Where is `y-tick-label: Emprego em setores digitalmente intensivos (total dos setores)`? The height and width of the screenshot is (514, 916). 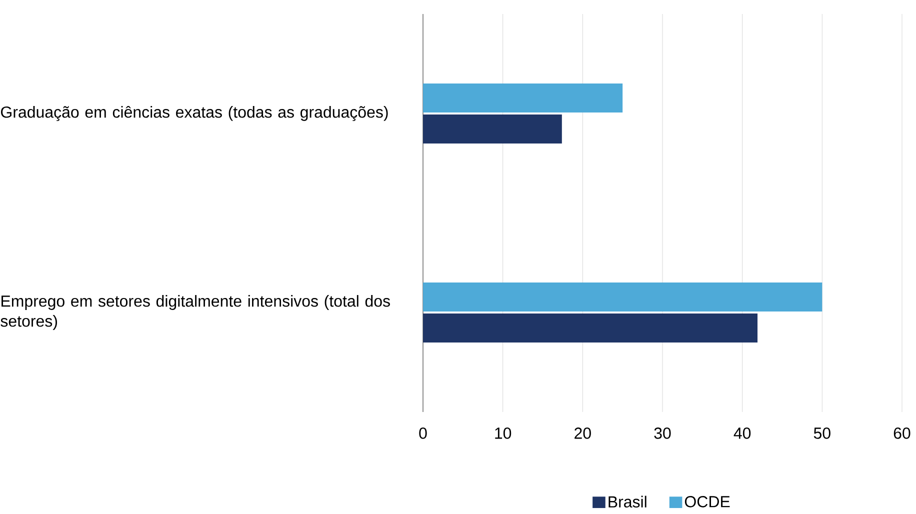
y-tick-label: Emprego em setores digitalmente intensivos (total dos setores) is located at coordinates (195, 312).